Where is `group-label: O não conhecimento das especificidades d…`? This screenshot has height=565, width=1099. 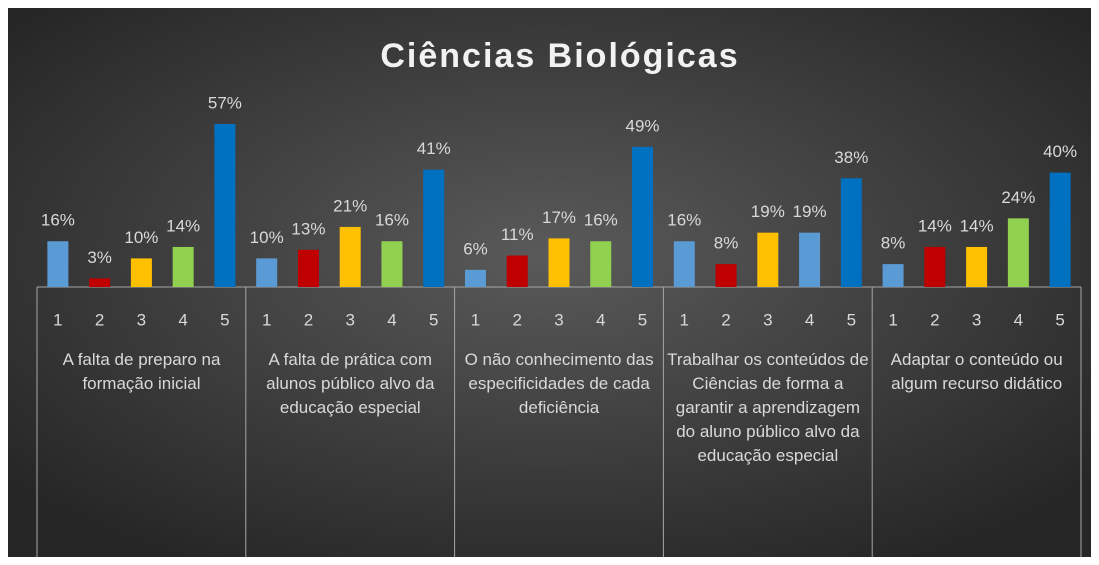
group-label: O não conhecimento das especificidades d… is located at coordinates (559, 383).